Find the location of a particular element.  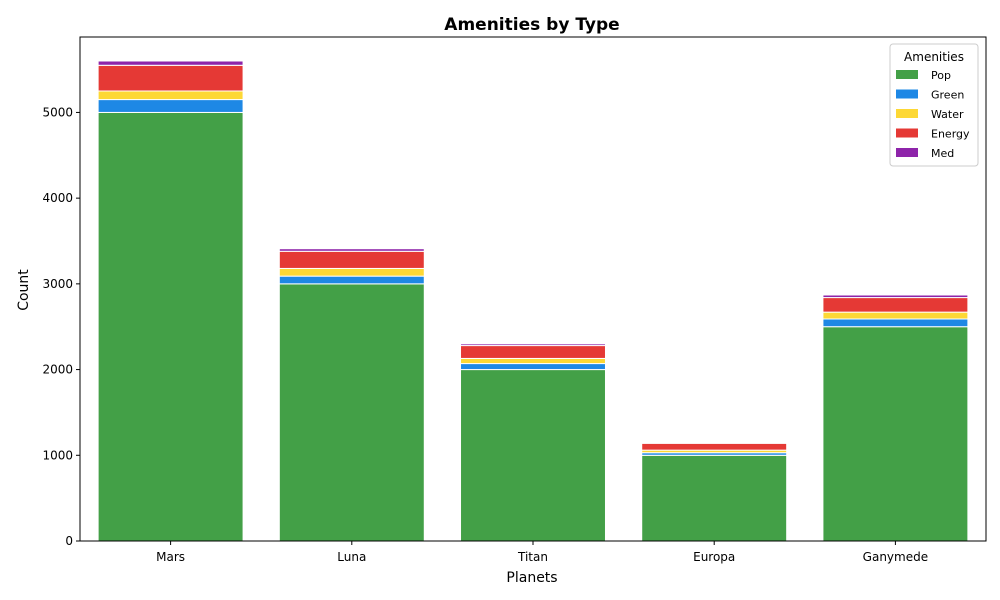

bar-green-titan is located at coordinates (533, 367).